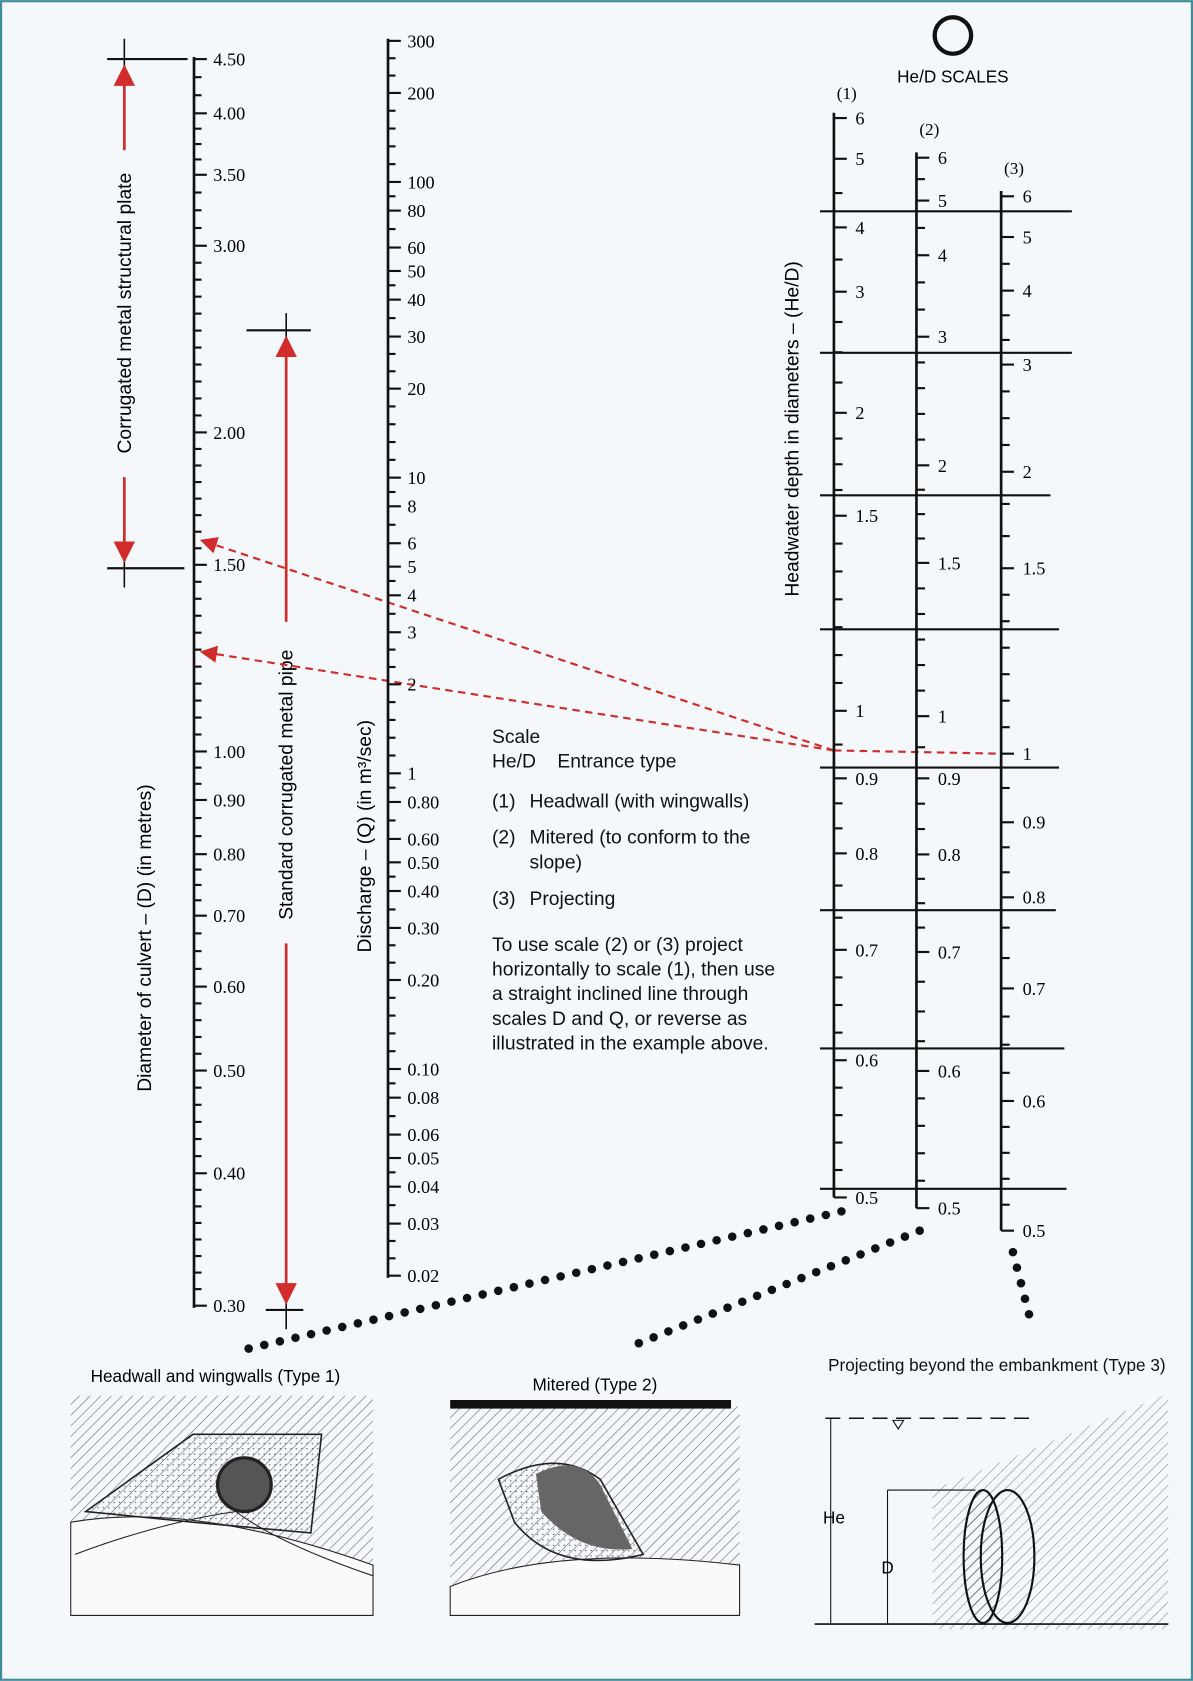 The image size is (1193, 1681). I want to click on dim-label: He, so click(834, 1517).